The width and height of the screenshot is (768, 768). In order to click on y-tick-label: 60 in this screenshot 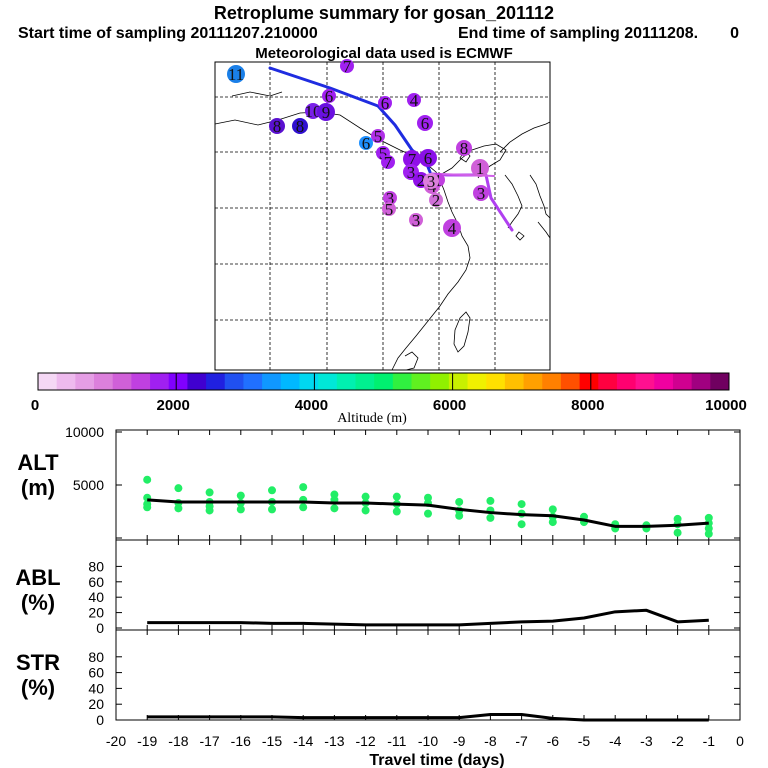, I will do `click(96, 673)`.